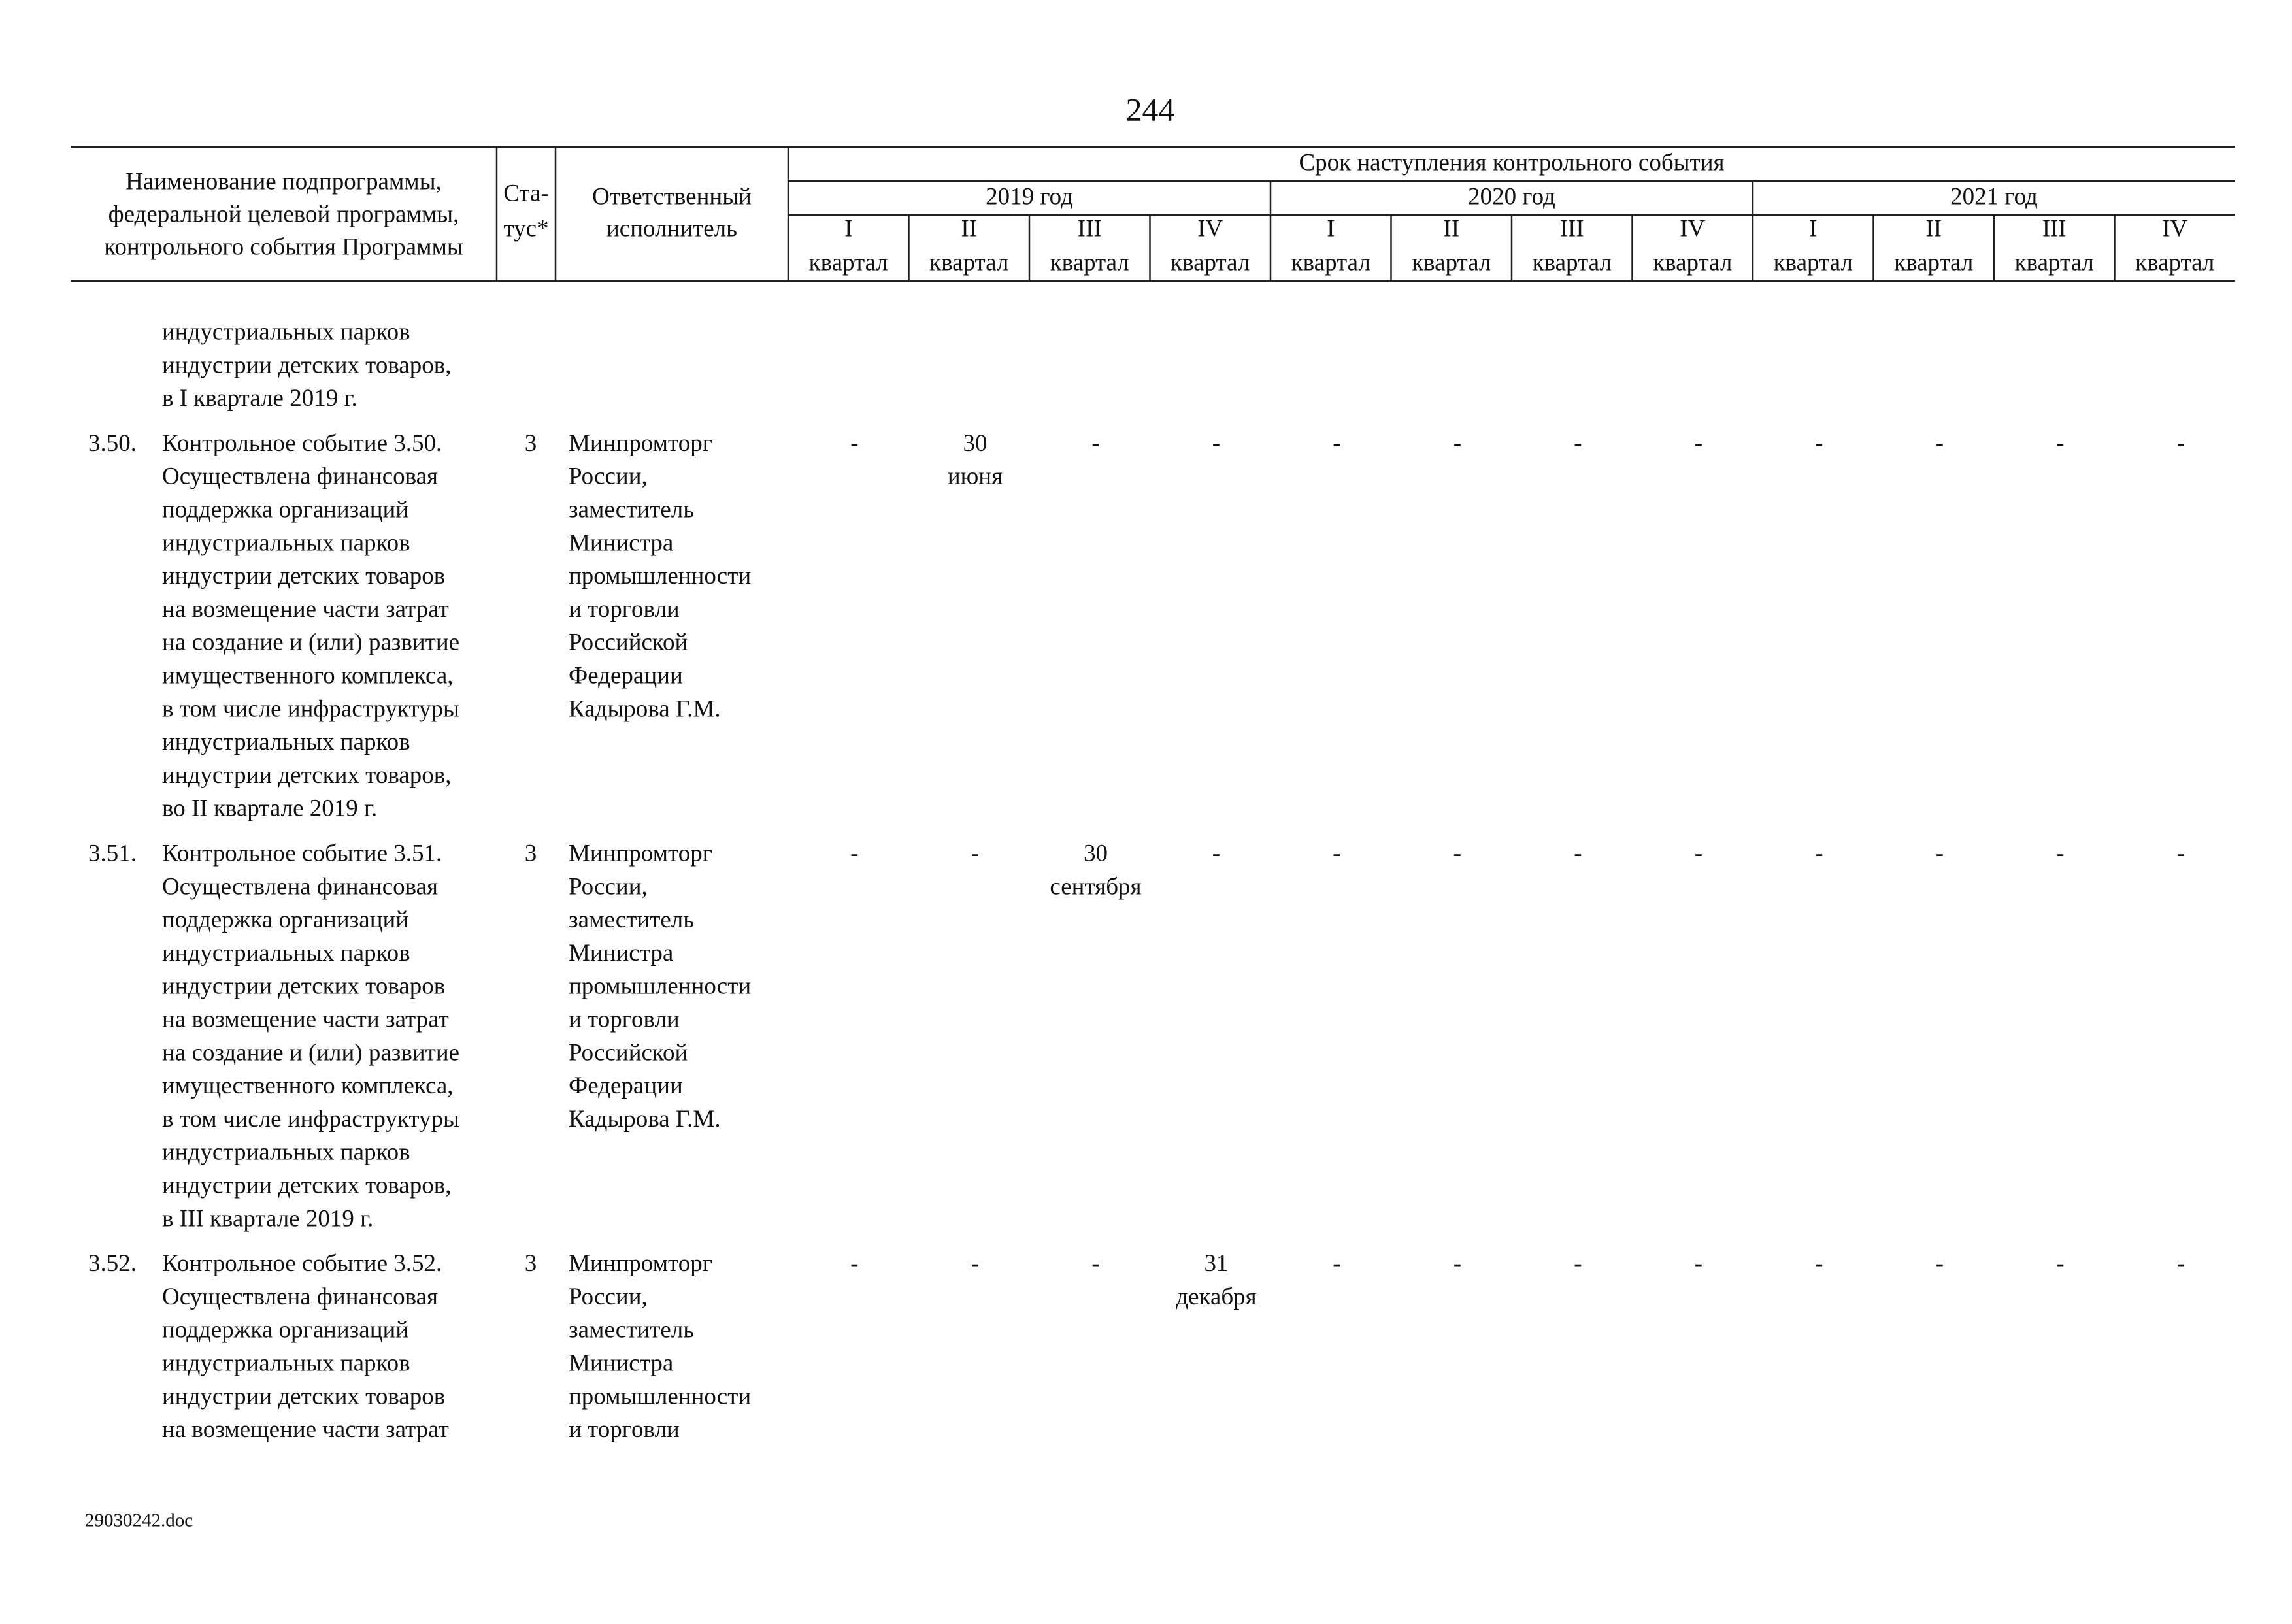 The height and width of the screenshot is (1624, 2292). I want to click on row-name: на создание и (или) развитие, so click(310, 642).